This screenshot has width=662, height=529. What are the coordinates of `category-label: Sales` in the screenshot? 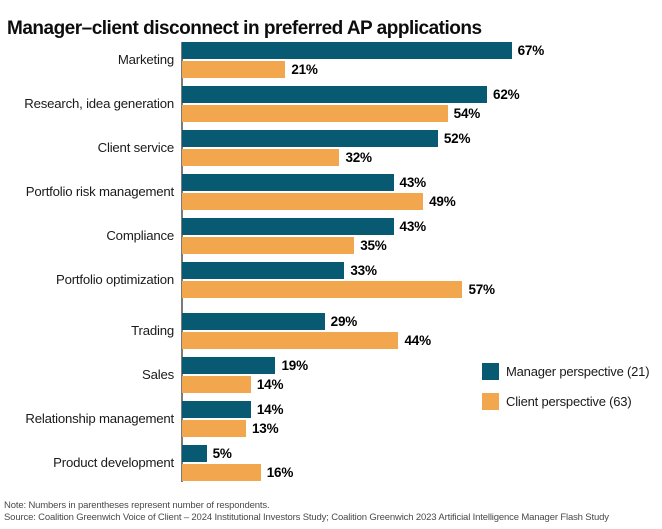 It's located at (158, 374).